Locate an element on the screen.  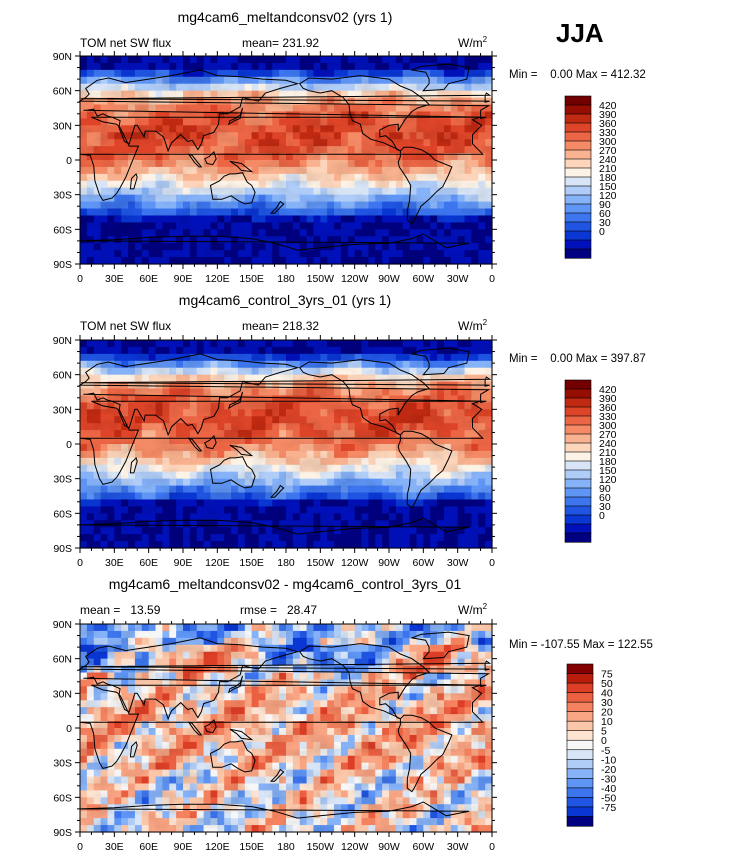
colorbar-label: 270 is located at coordinates (608, 151).